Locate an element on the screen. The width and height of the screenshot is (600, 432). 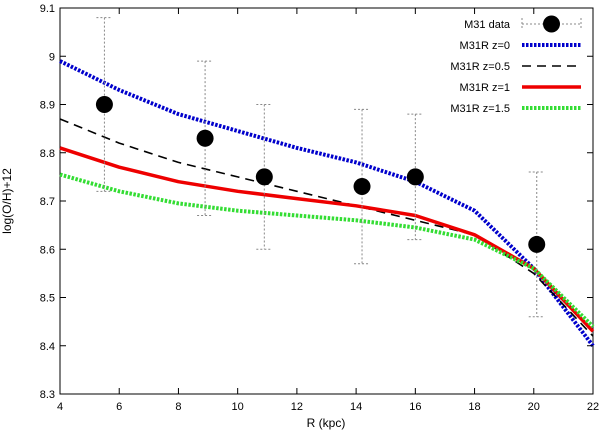
y-axis-label: log(O/H)+12 is located at coordinates (7, 201).